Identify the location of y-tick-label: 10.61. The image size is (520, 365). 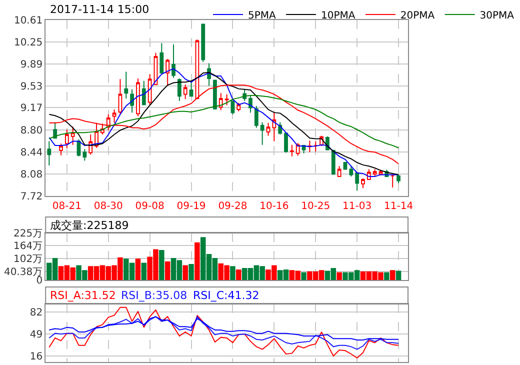
(28, 21).